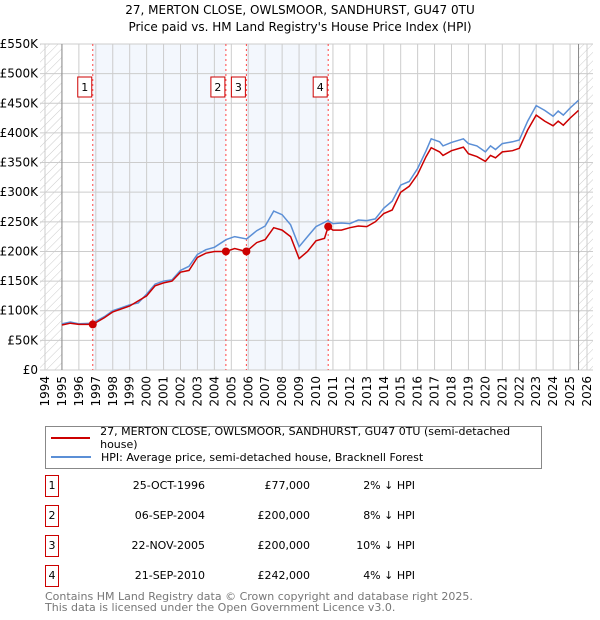  I want to click on y-tick-label: £150K, so click(19, 281).